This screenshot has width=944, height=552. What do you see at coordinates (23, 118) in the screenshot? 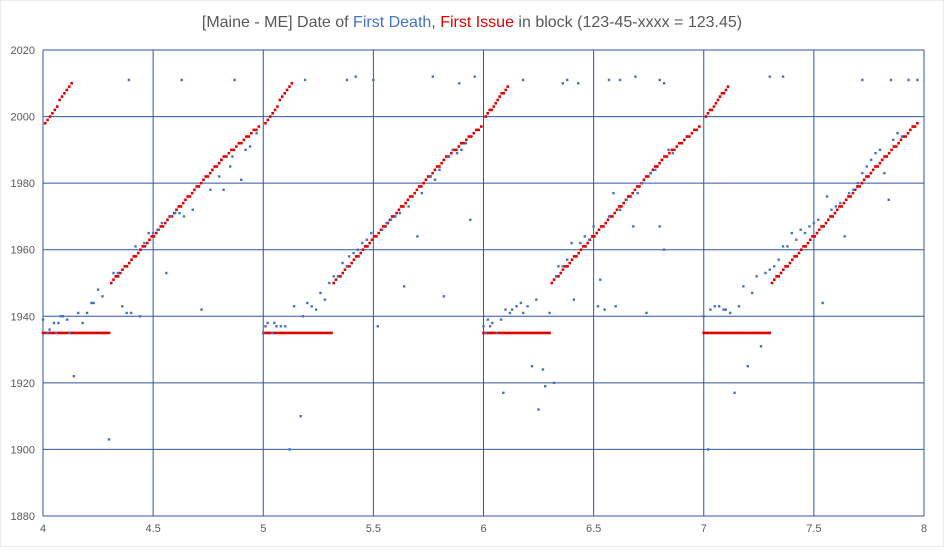
I see `y-tick-label-2000: 2000` at bounding box center [23, 118].